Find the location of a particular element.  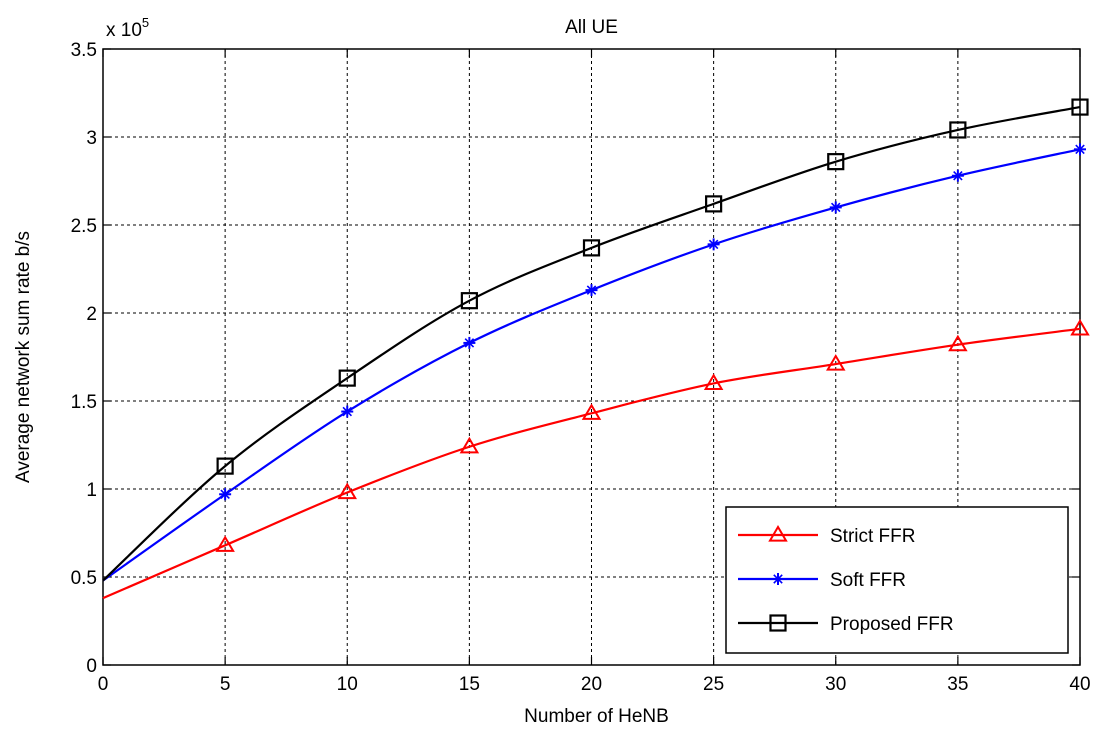

x-tick-label: 10 is located at coordinates (347, 684).